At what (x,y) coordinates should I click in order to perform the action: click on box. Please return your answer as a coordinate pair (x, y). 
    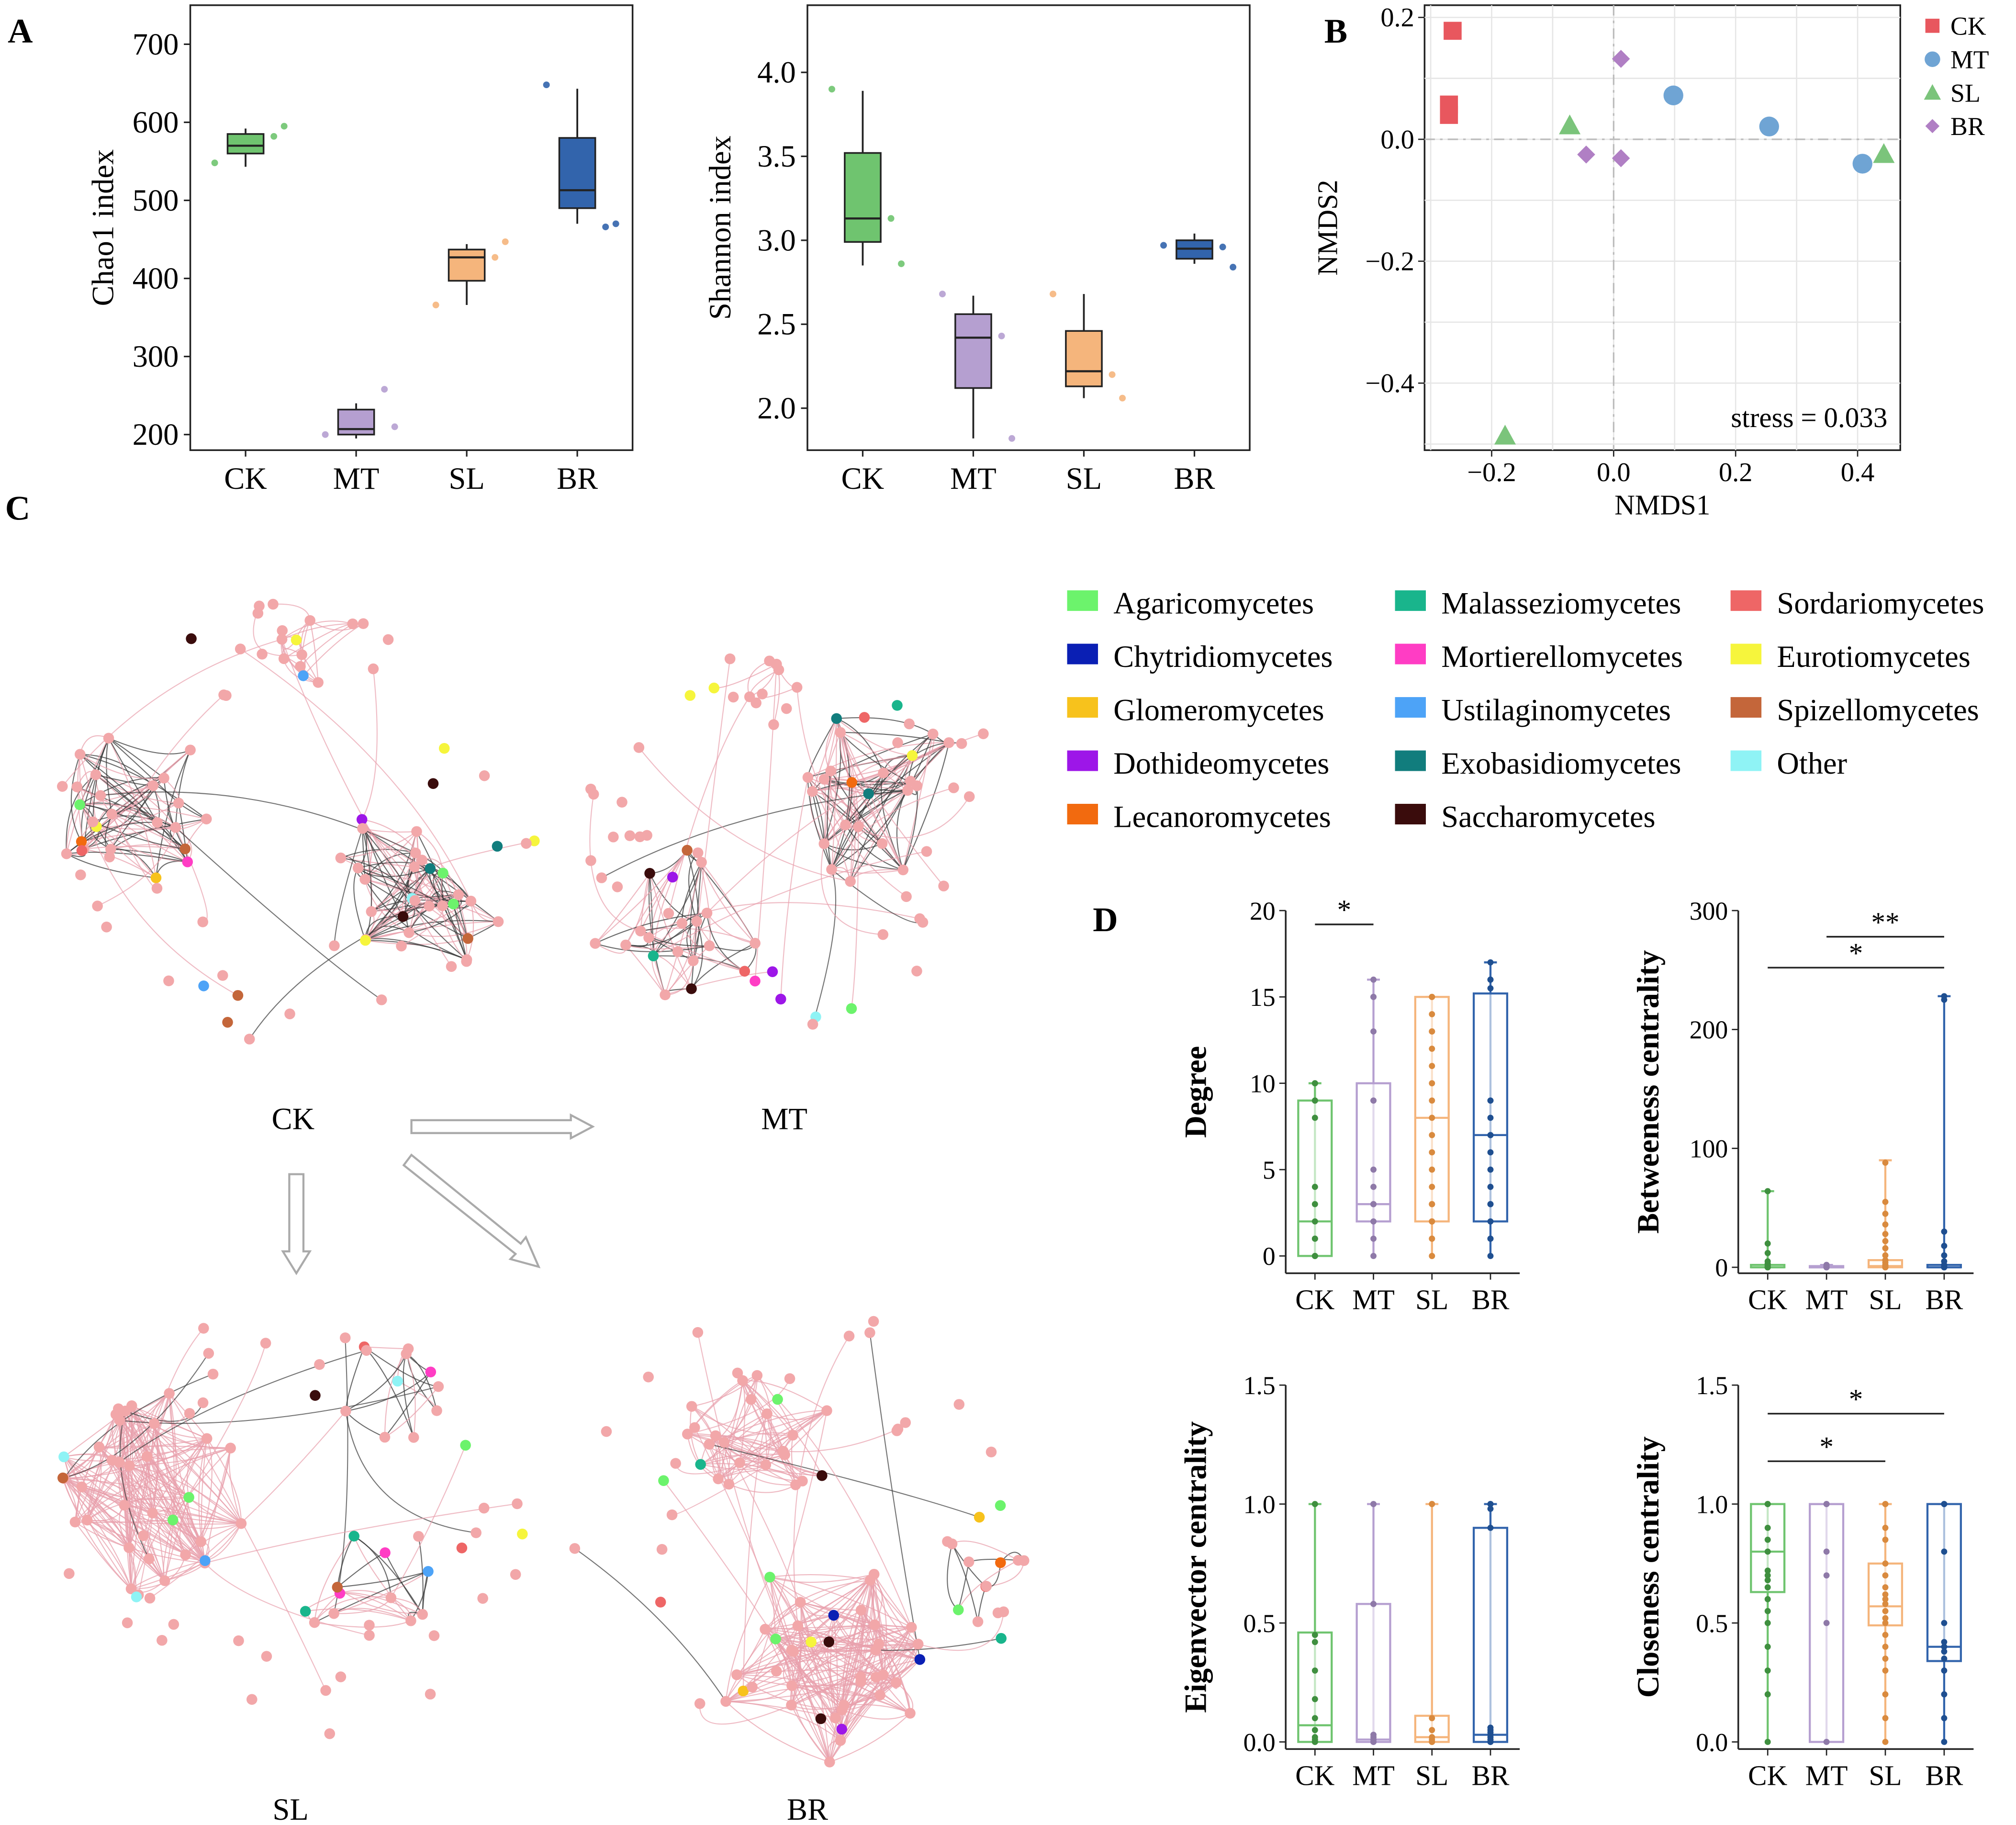
    Looking at the image, I should click on (1373, 1673).